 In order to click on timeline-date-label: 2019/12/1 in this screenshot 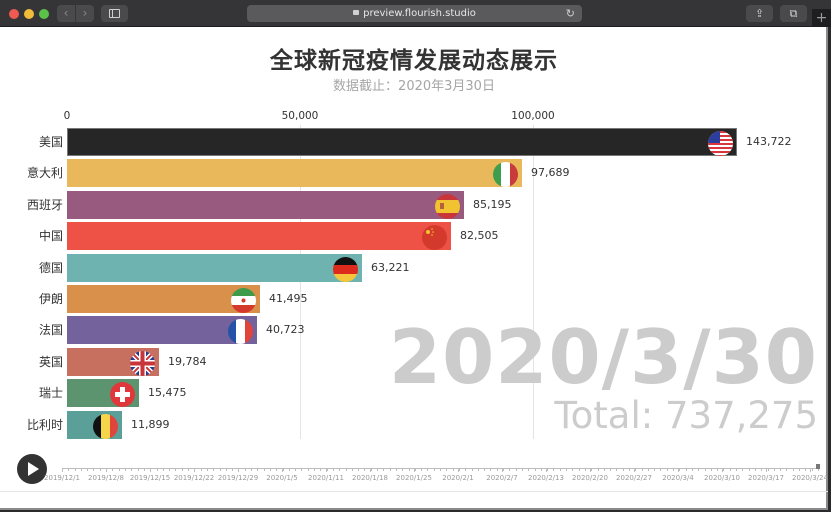, I will do `click(62, 478)`.